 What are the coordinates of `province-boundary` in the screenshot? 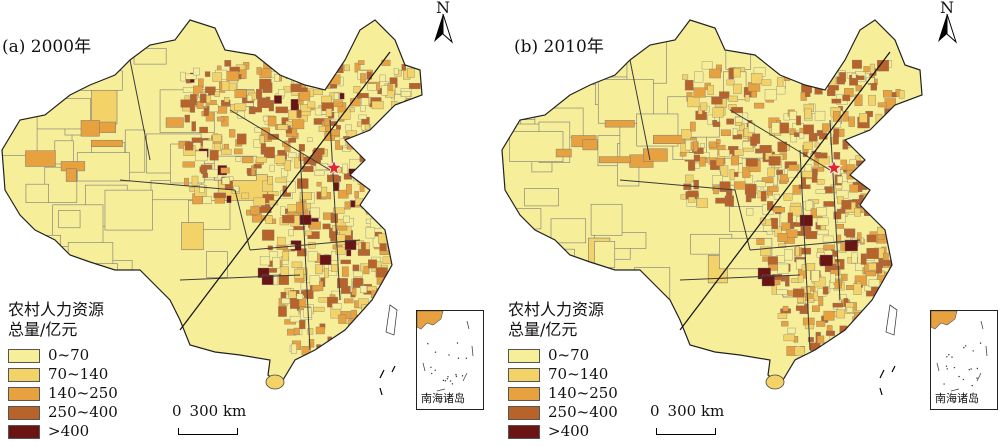 It's located at (140, 110).